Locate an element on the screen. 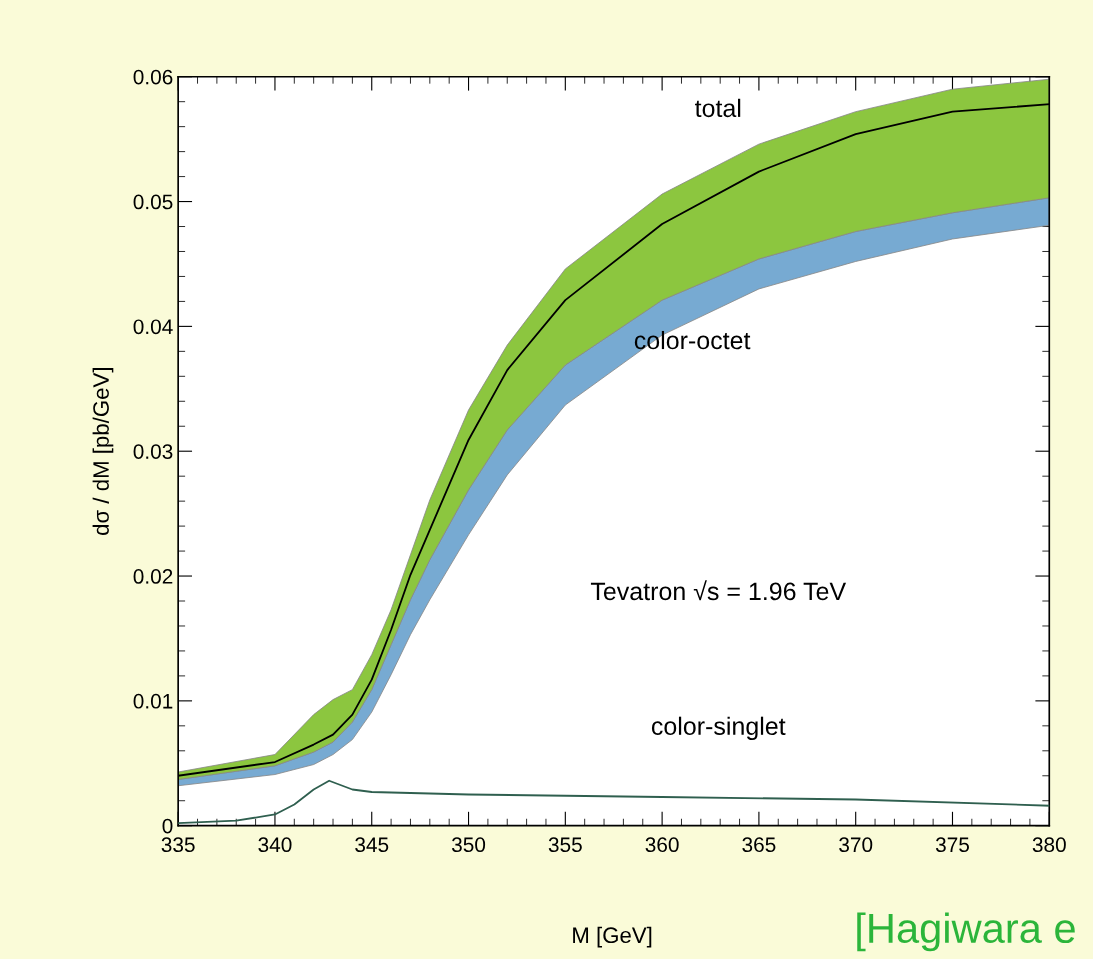  x-tick-label: 370 is located at coordinates (856, 845).